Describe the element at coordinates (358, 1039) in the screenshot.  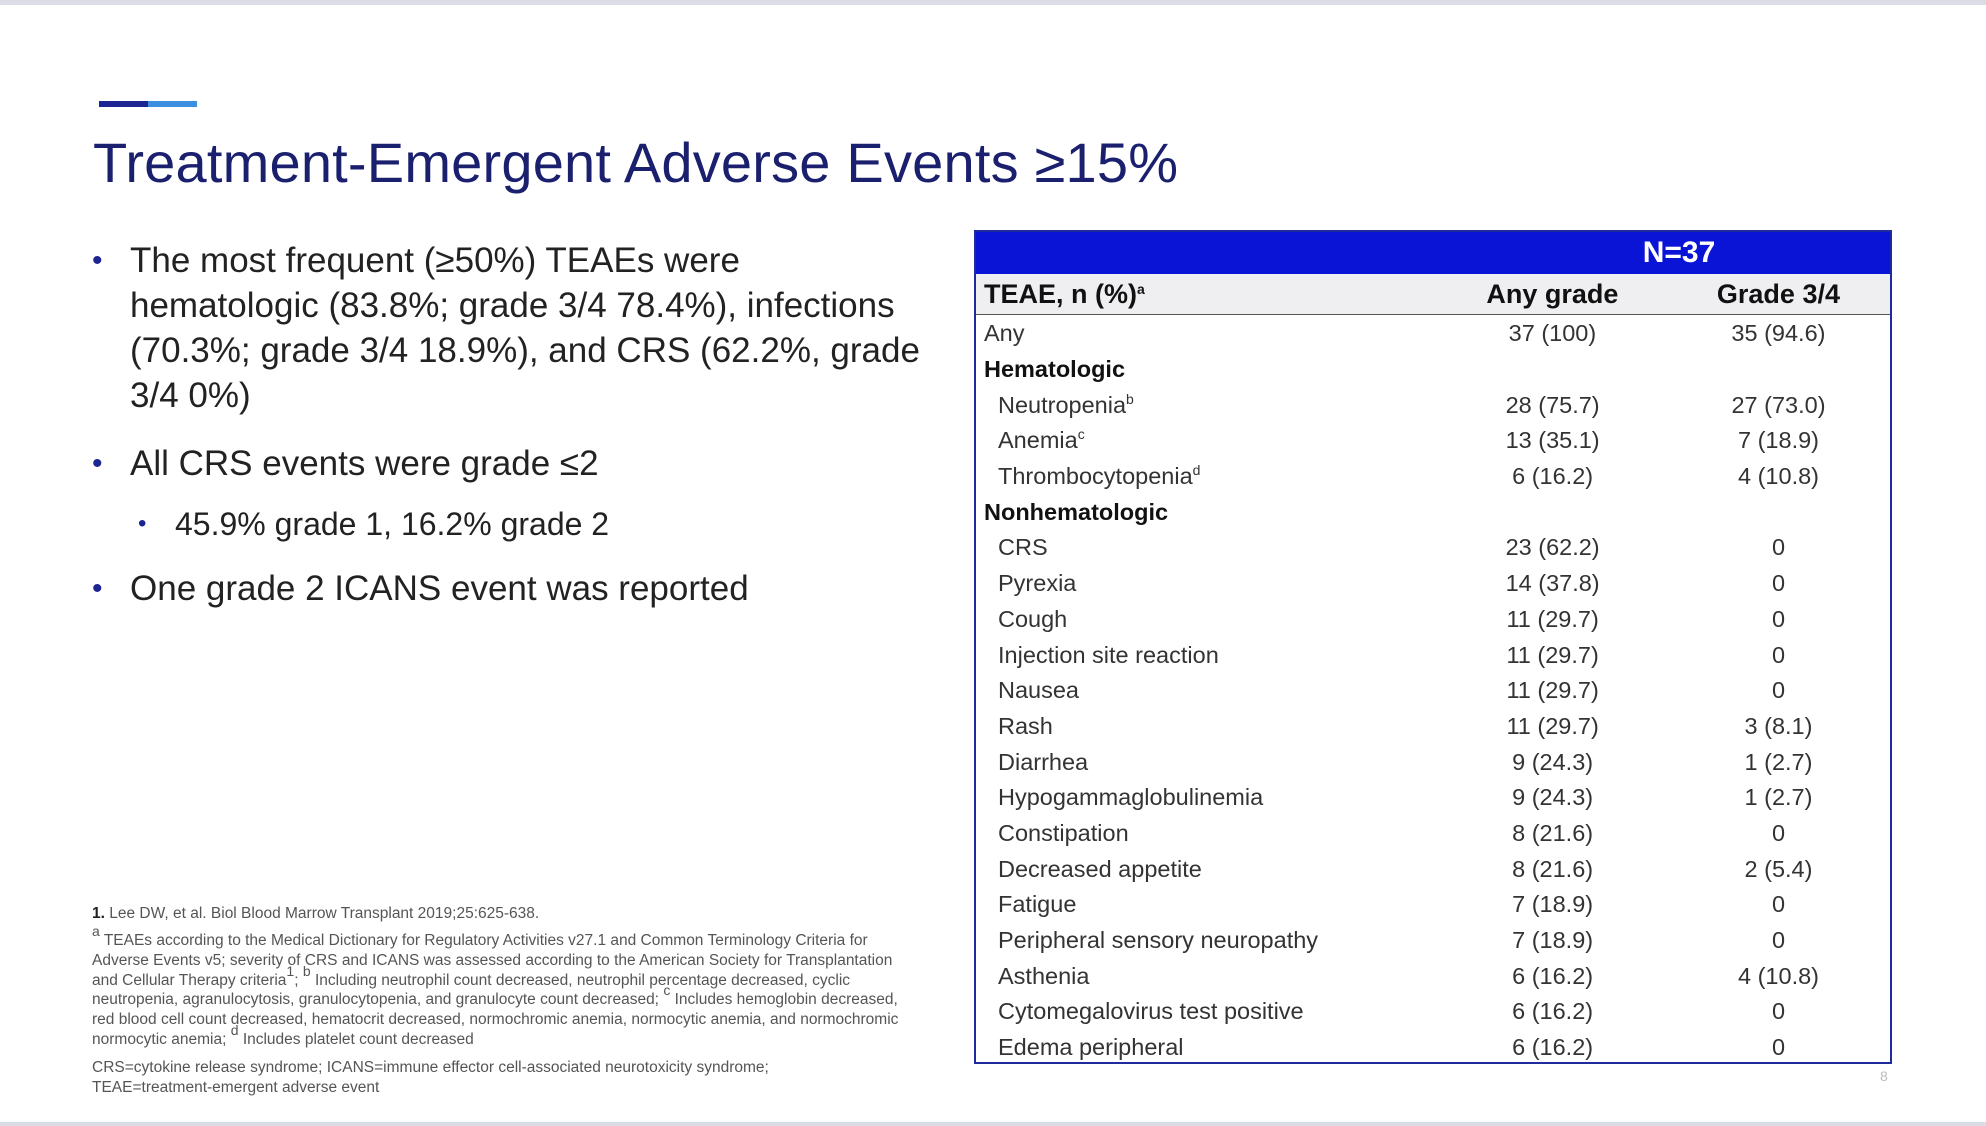
I see `footnote-d: Includes platelet count decreased` at that location.